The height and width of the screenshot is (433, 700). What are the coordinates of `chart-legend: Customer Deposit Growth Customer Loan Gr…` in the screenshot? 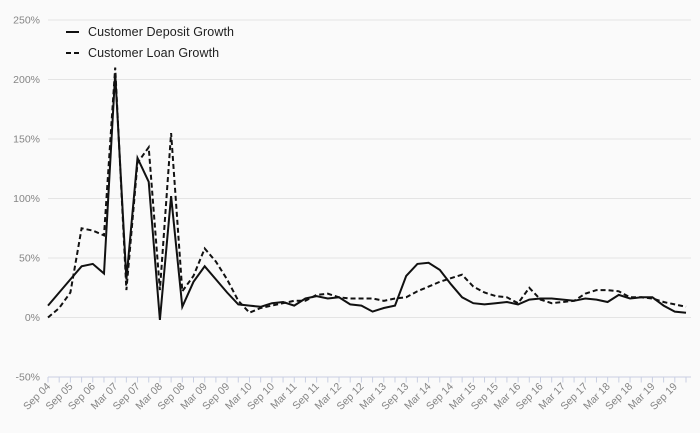 It's located at (150, 42).